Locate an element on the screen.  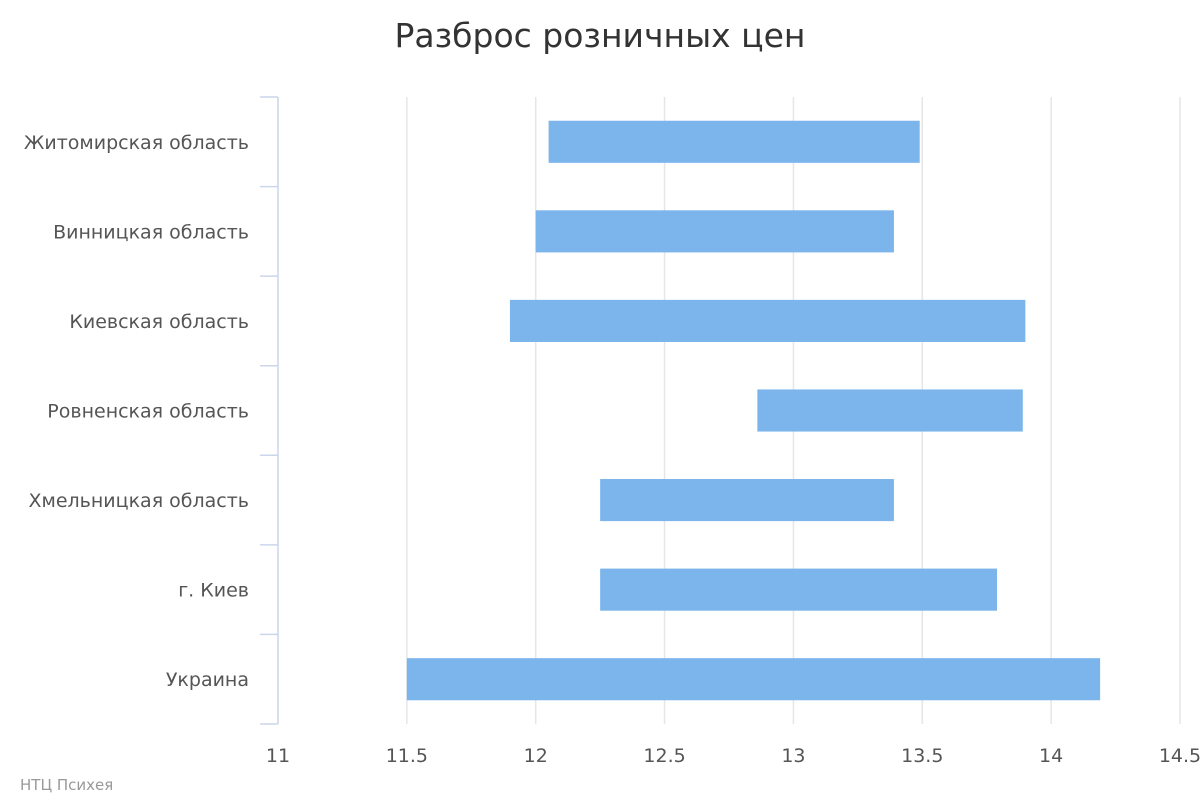
x-tick-label: 14 is located at coordinates (1051, 756).